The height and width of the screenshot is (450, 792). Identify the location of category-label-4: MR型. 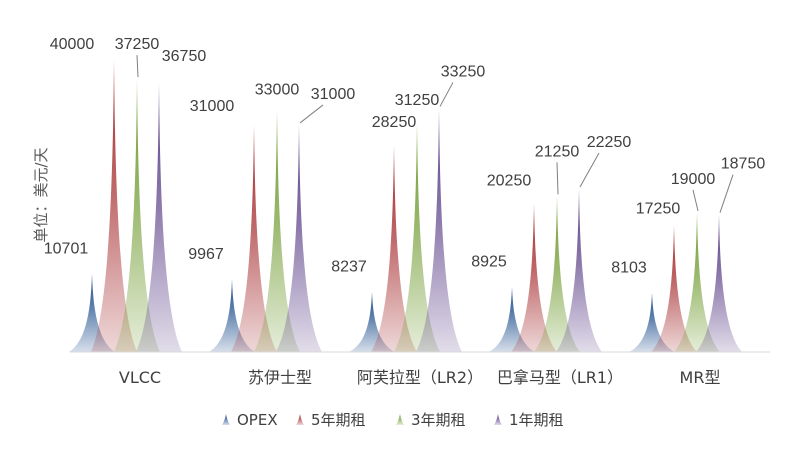
(700, 377).